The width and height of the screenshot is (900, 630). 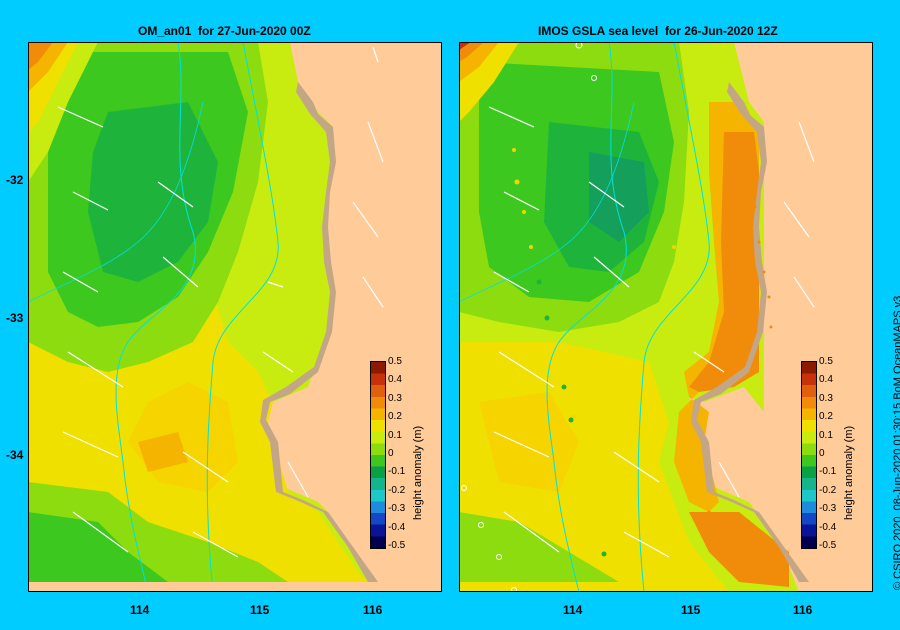 What do you see at coordinates (395, 417) in the screenshot?
I see `colorbar-1-tick-label: 0.2` at bounding box center [395, 417].